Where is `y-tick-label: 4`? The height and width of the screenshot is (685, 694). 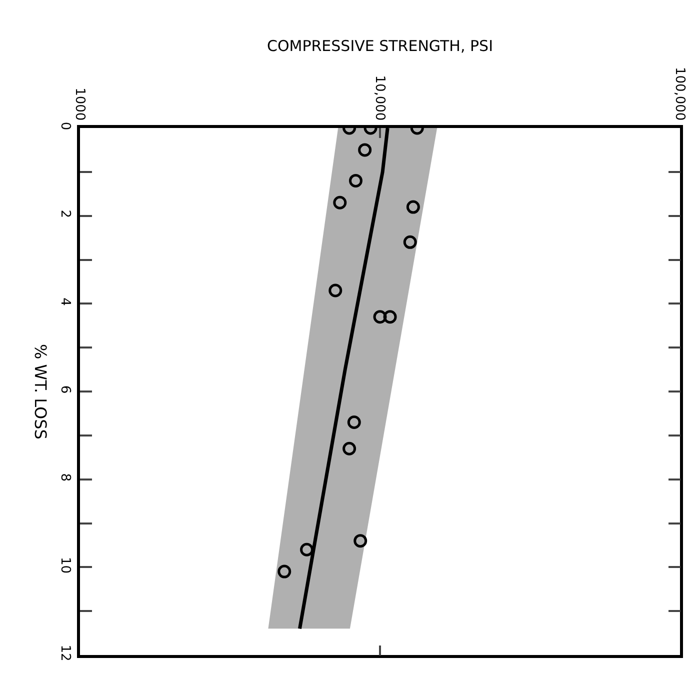 y-tick-label: 4 is located at coordinates (65, 302).